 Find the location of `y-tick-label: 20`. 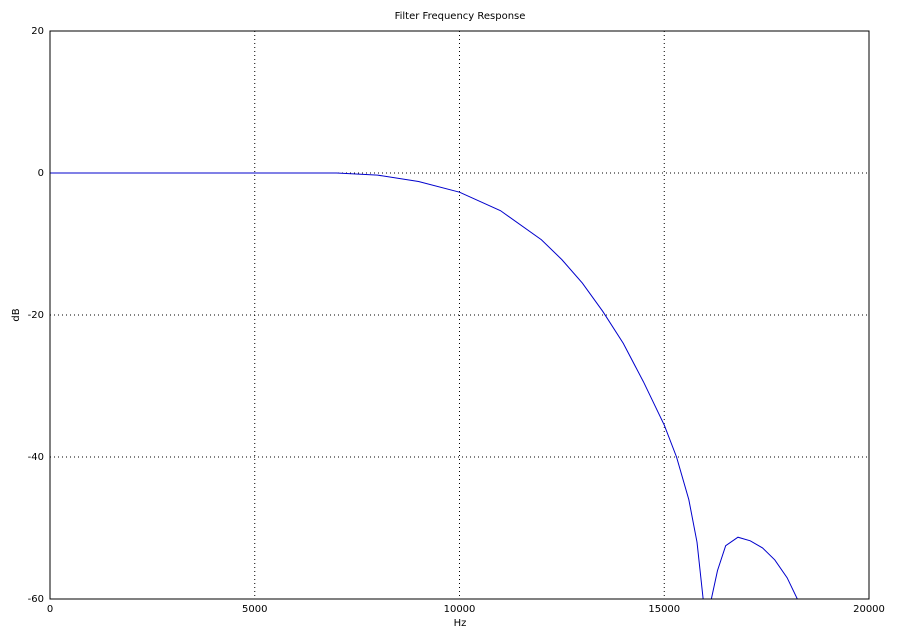

y-tick-label: 20 is located at coordinates (37, 31).